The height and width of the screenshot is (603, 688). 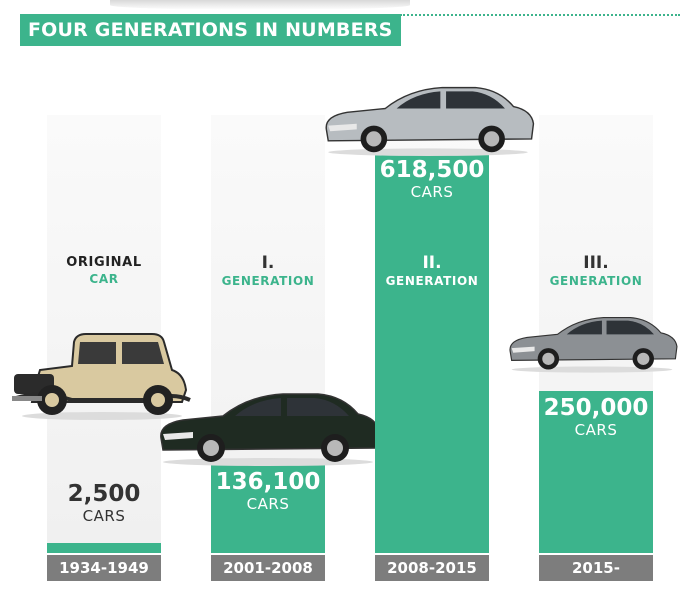 What do you see at coordinates (260, 5) in the screenshot?
I see `decorative-shadow` at bounding box center [260, 5].